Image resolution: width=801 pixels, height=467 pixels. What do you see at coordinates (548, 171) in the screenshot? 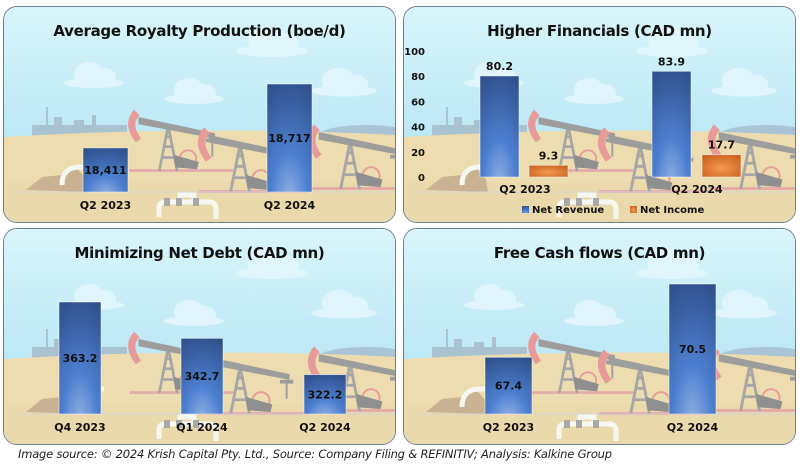
I see `bar-net-income-q2-2023` at bounding box center [548, 171].